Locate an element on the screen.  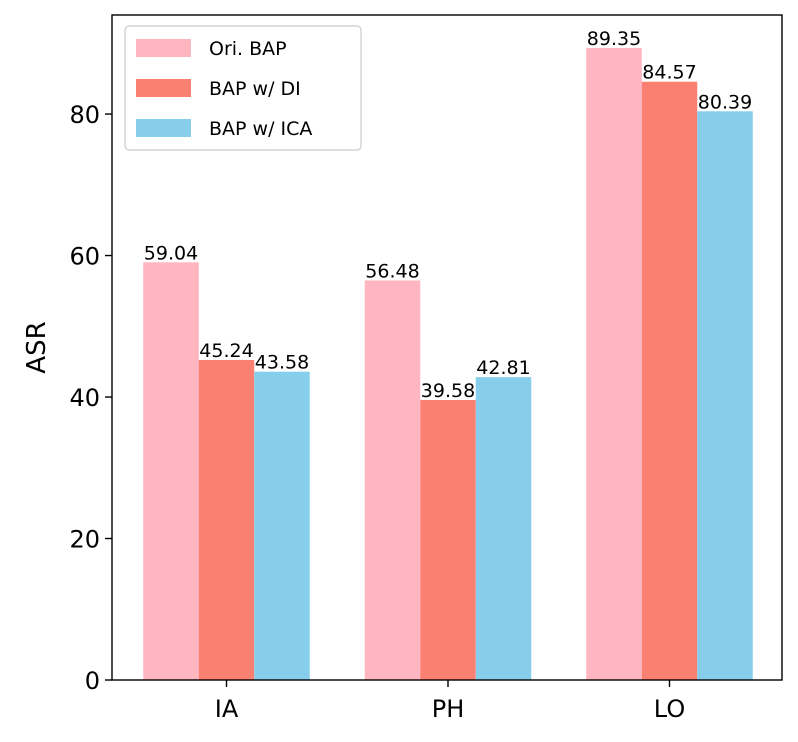
legend: Ori. BAP BAP w/ DI BAP w/ ICA is located at coordinates (243, 88).